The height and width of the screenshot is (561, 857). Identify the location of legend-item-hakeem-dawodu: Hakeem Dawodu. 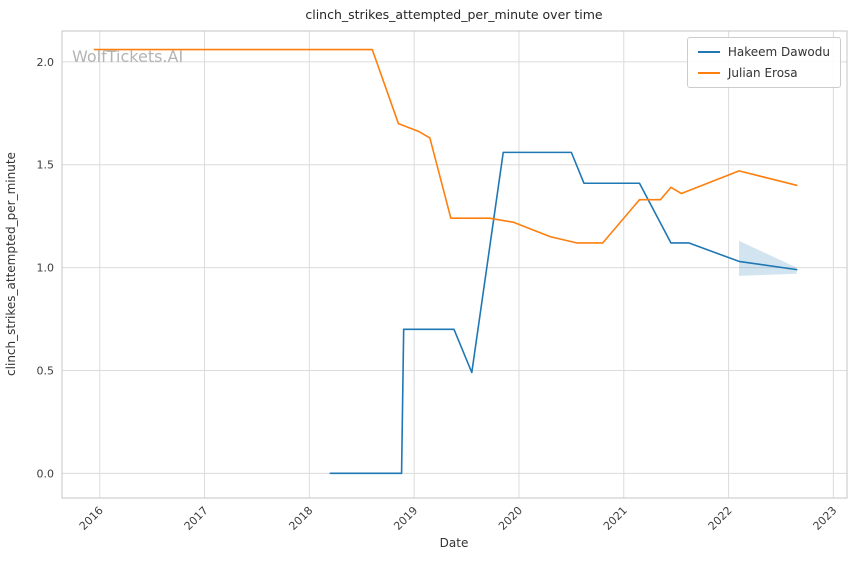
(763, 52).